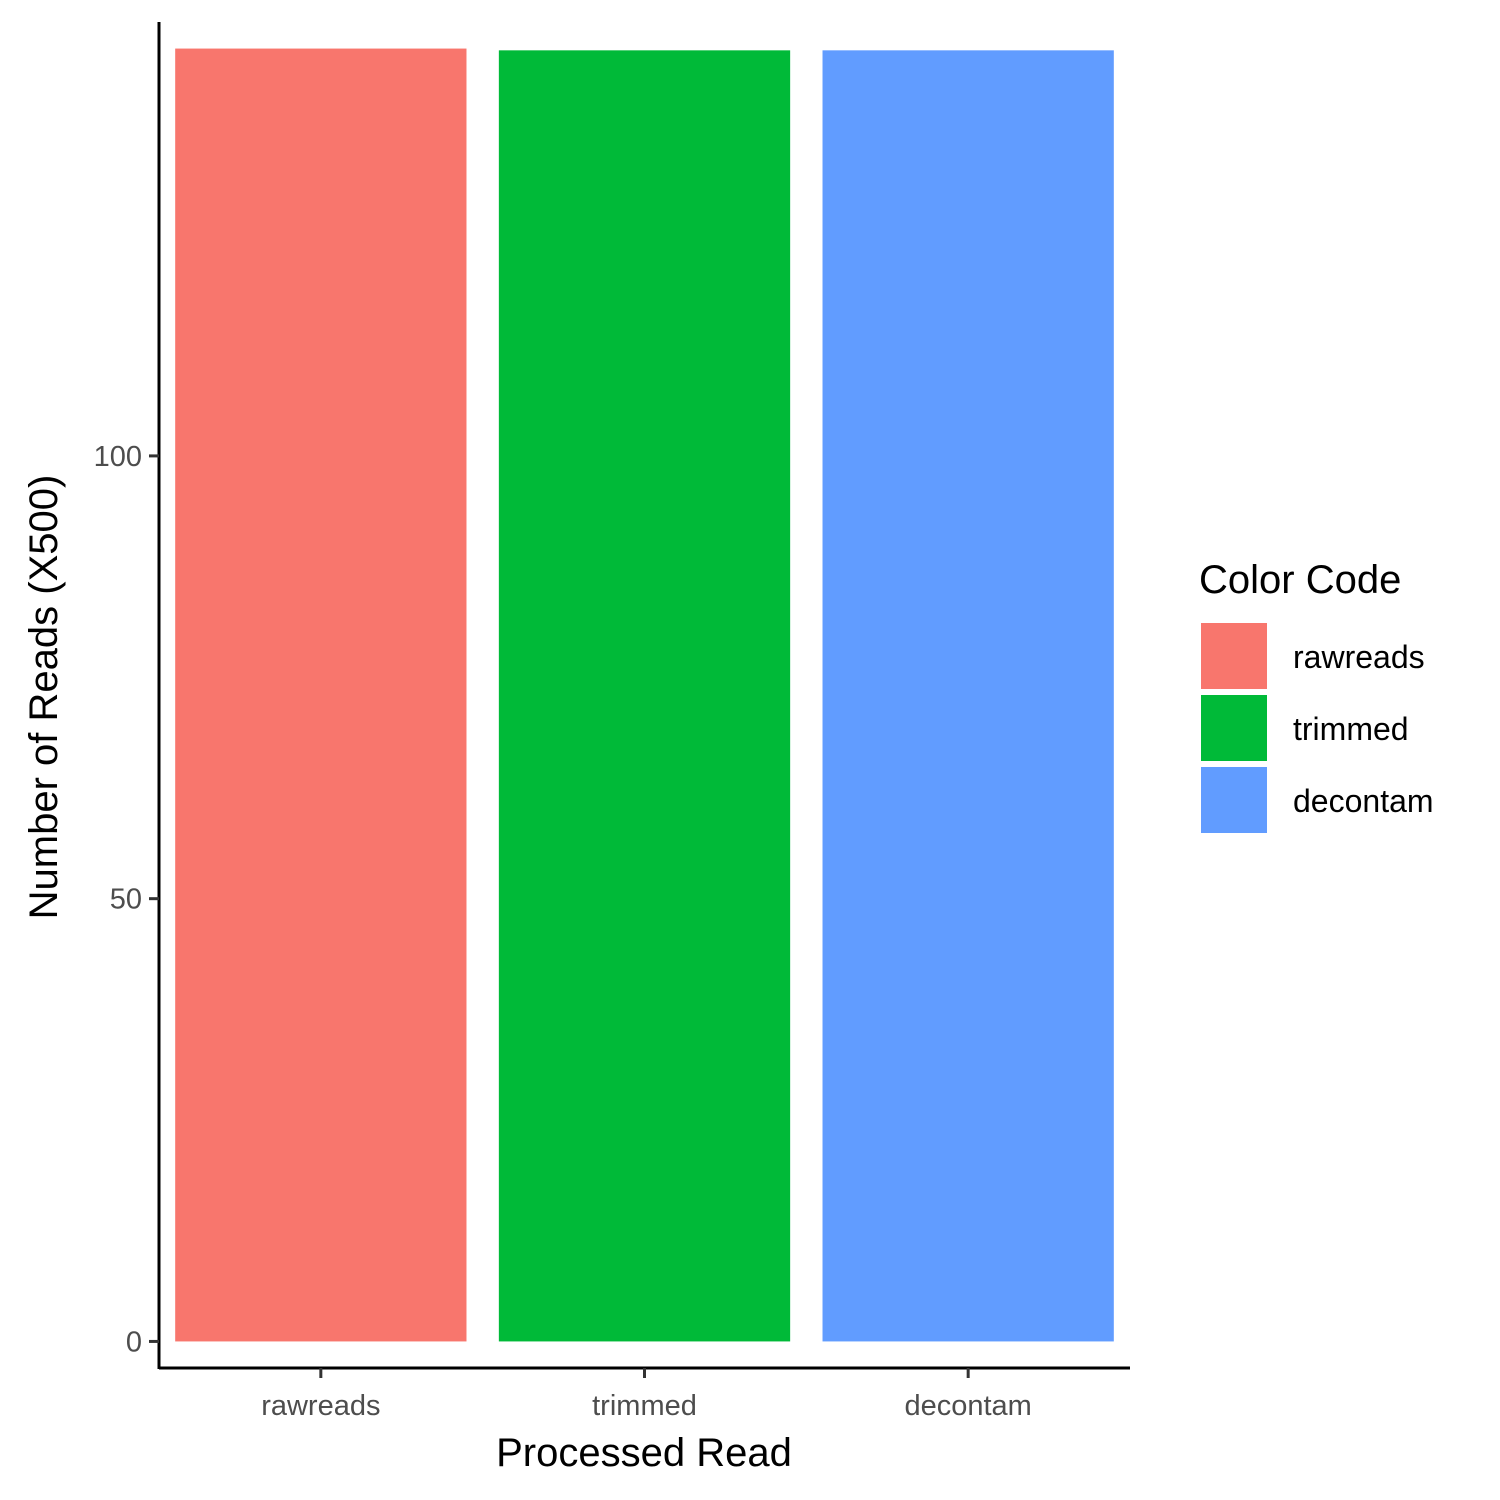 This screenshot has width=1500, height=1500. What do you see at coordinates (1300, 580) in the screenshot?
I see `legend-title: Color Code` at bounding box center [1300, 580].